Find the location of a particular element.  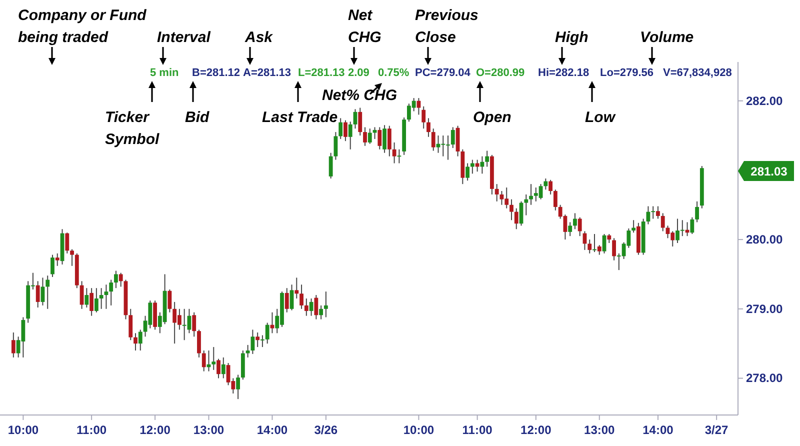

text: Interval is located at coordinates (184, 37).